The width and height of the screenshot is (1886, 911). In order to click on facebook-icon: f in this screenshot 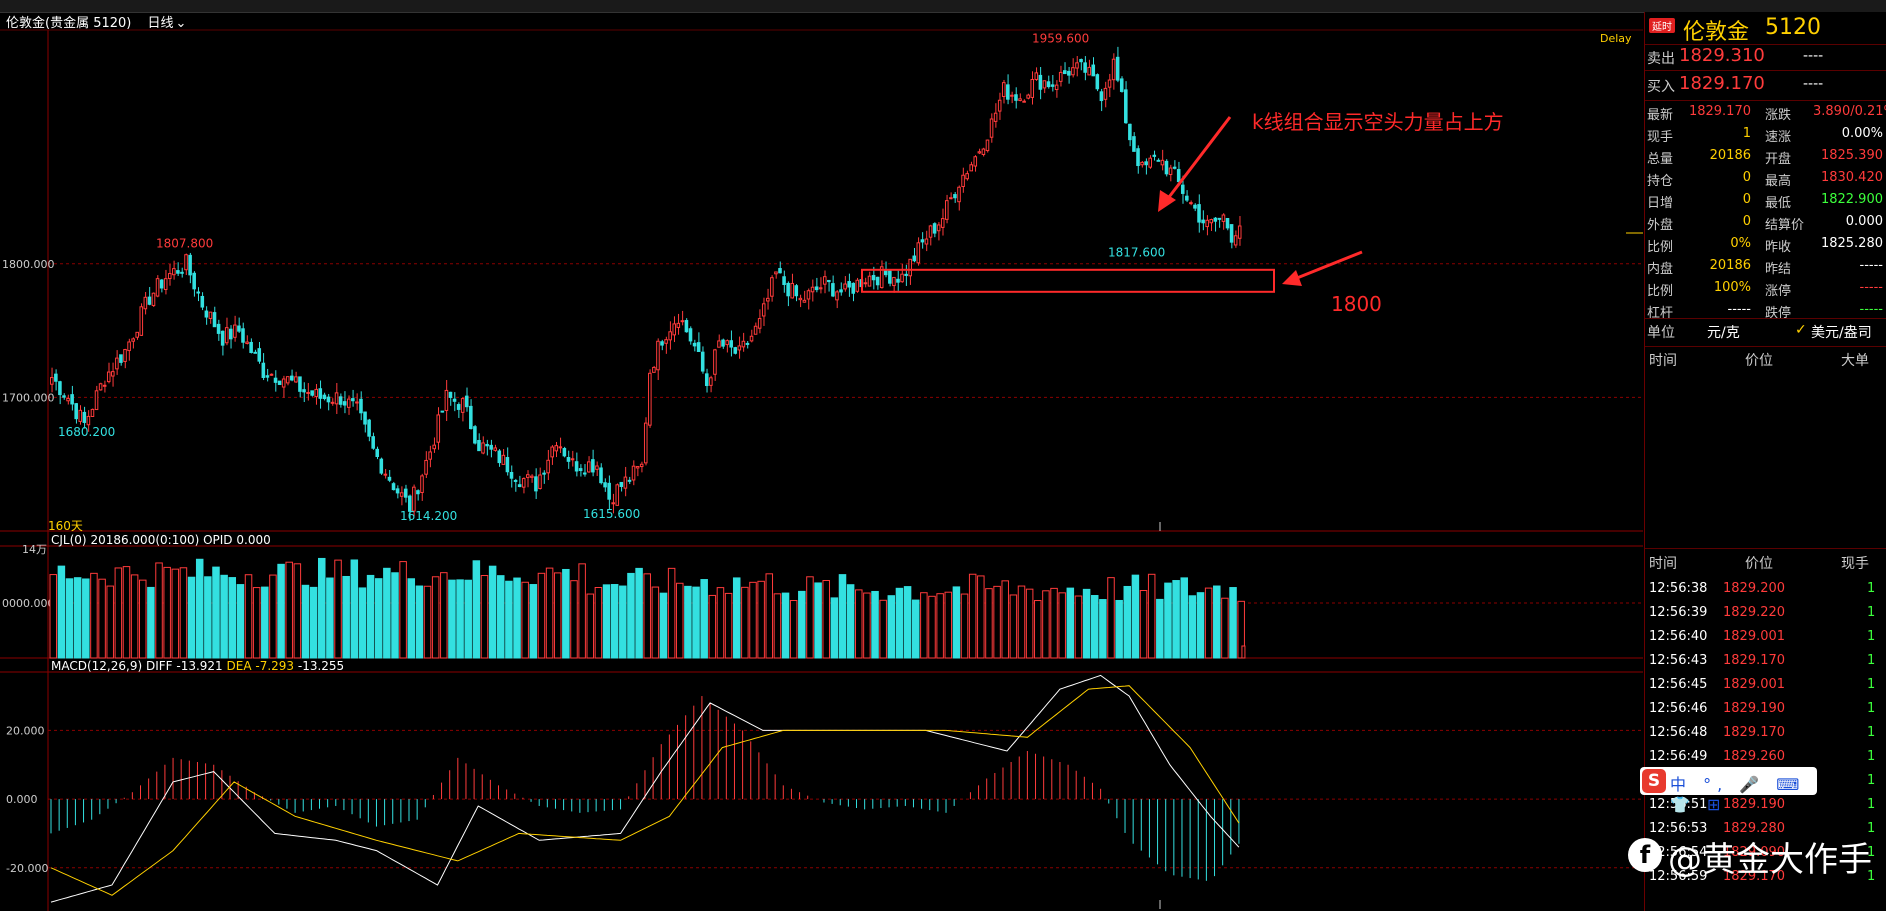, I will do `click(1645, 855)`.